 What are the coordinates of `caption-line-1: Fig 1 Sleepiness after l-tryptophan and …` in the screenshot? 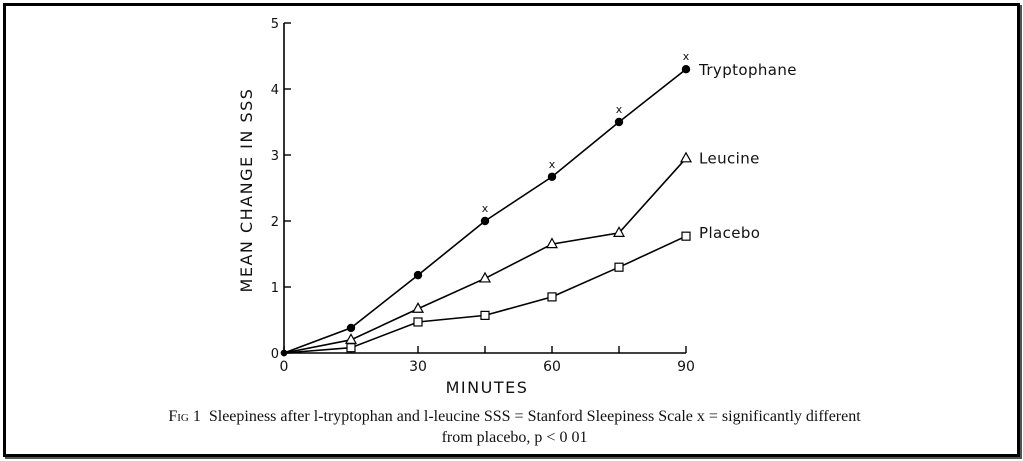 It's located at (514, 416).